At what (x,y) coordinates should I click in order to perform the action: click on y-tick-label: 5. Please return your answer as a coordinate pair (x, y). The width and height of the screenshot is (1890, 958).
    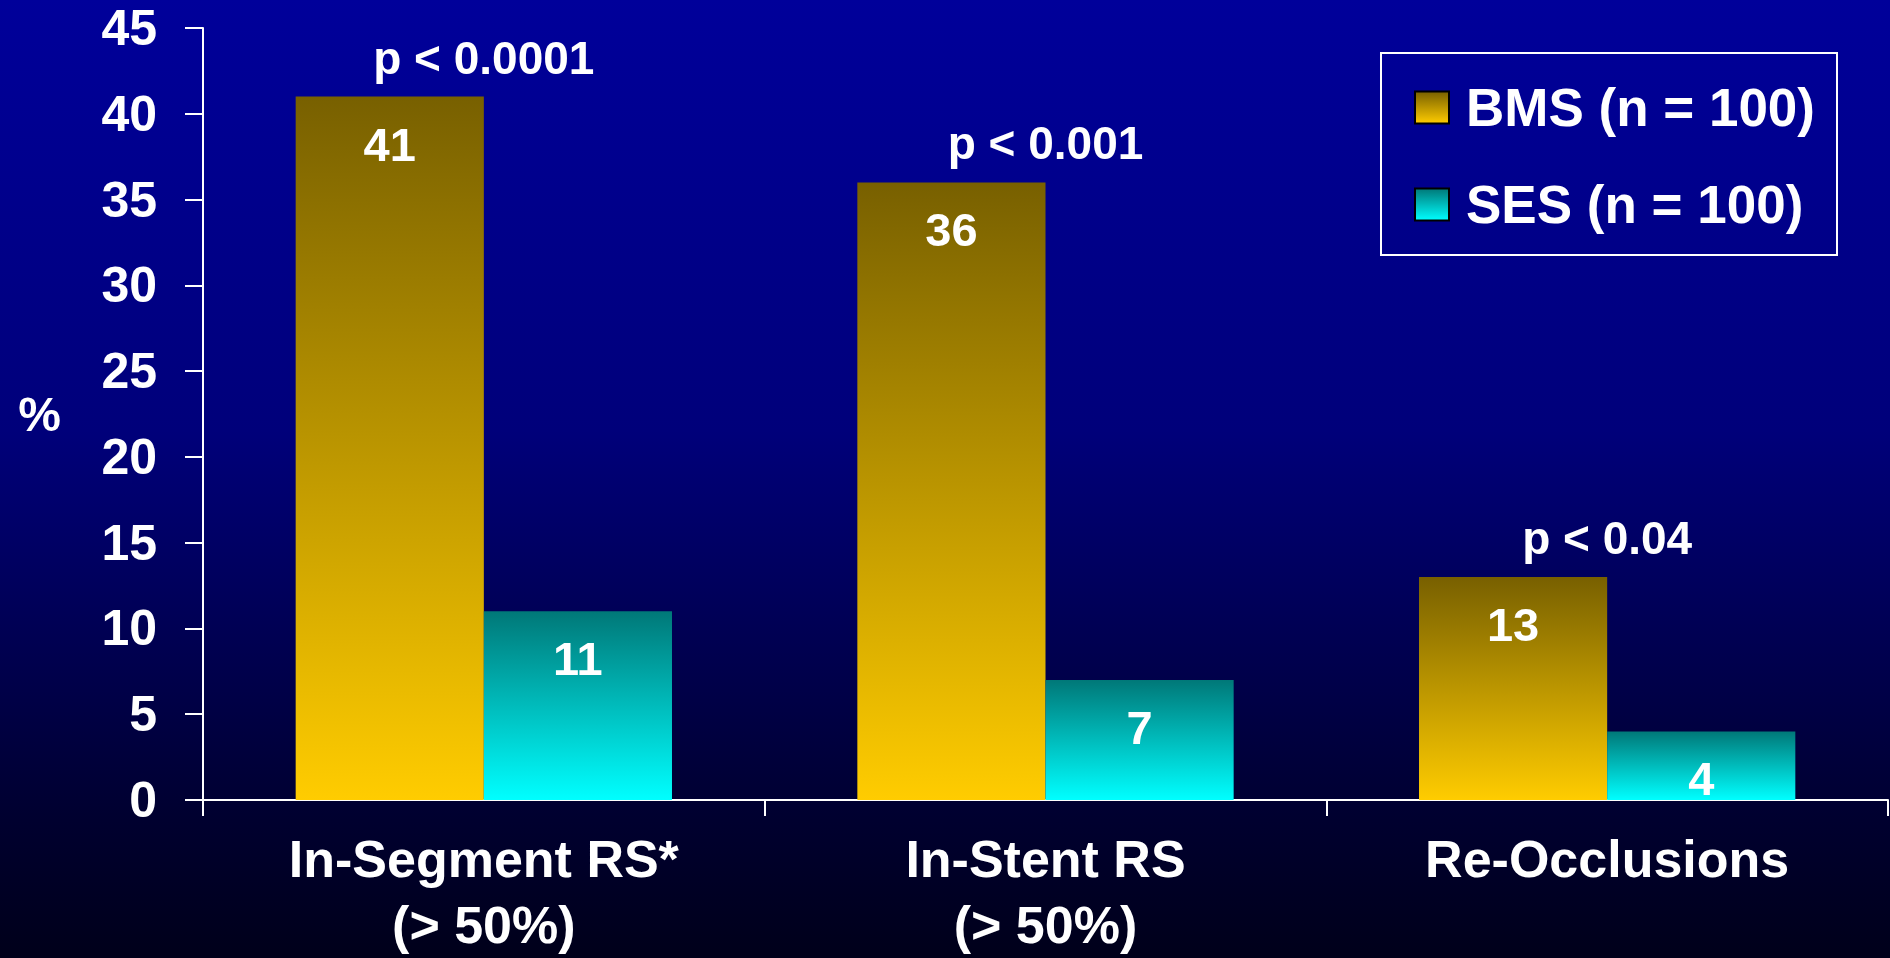
    Looking at the image, I should click on (143, 714).